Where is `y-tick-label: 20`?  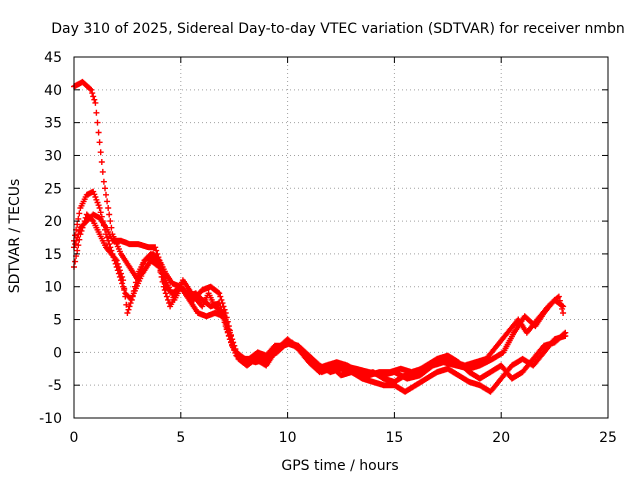 y-tick-label: 20 is located at coordinates (53, 222).